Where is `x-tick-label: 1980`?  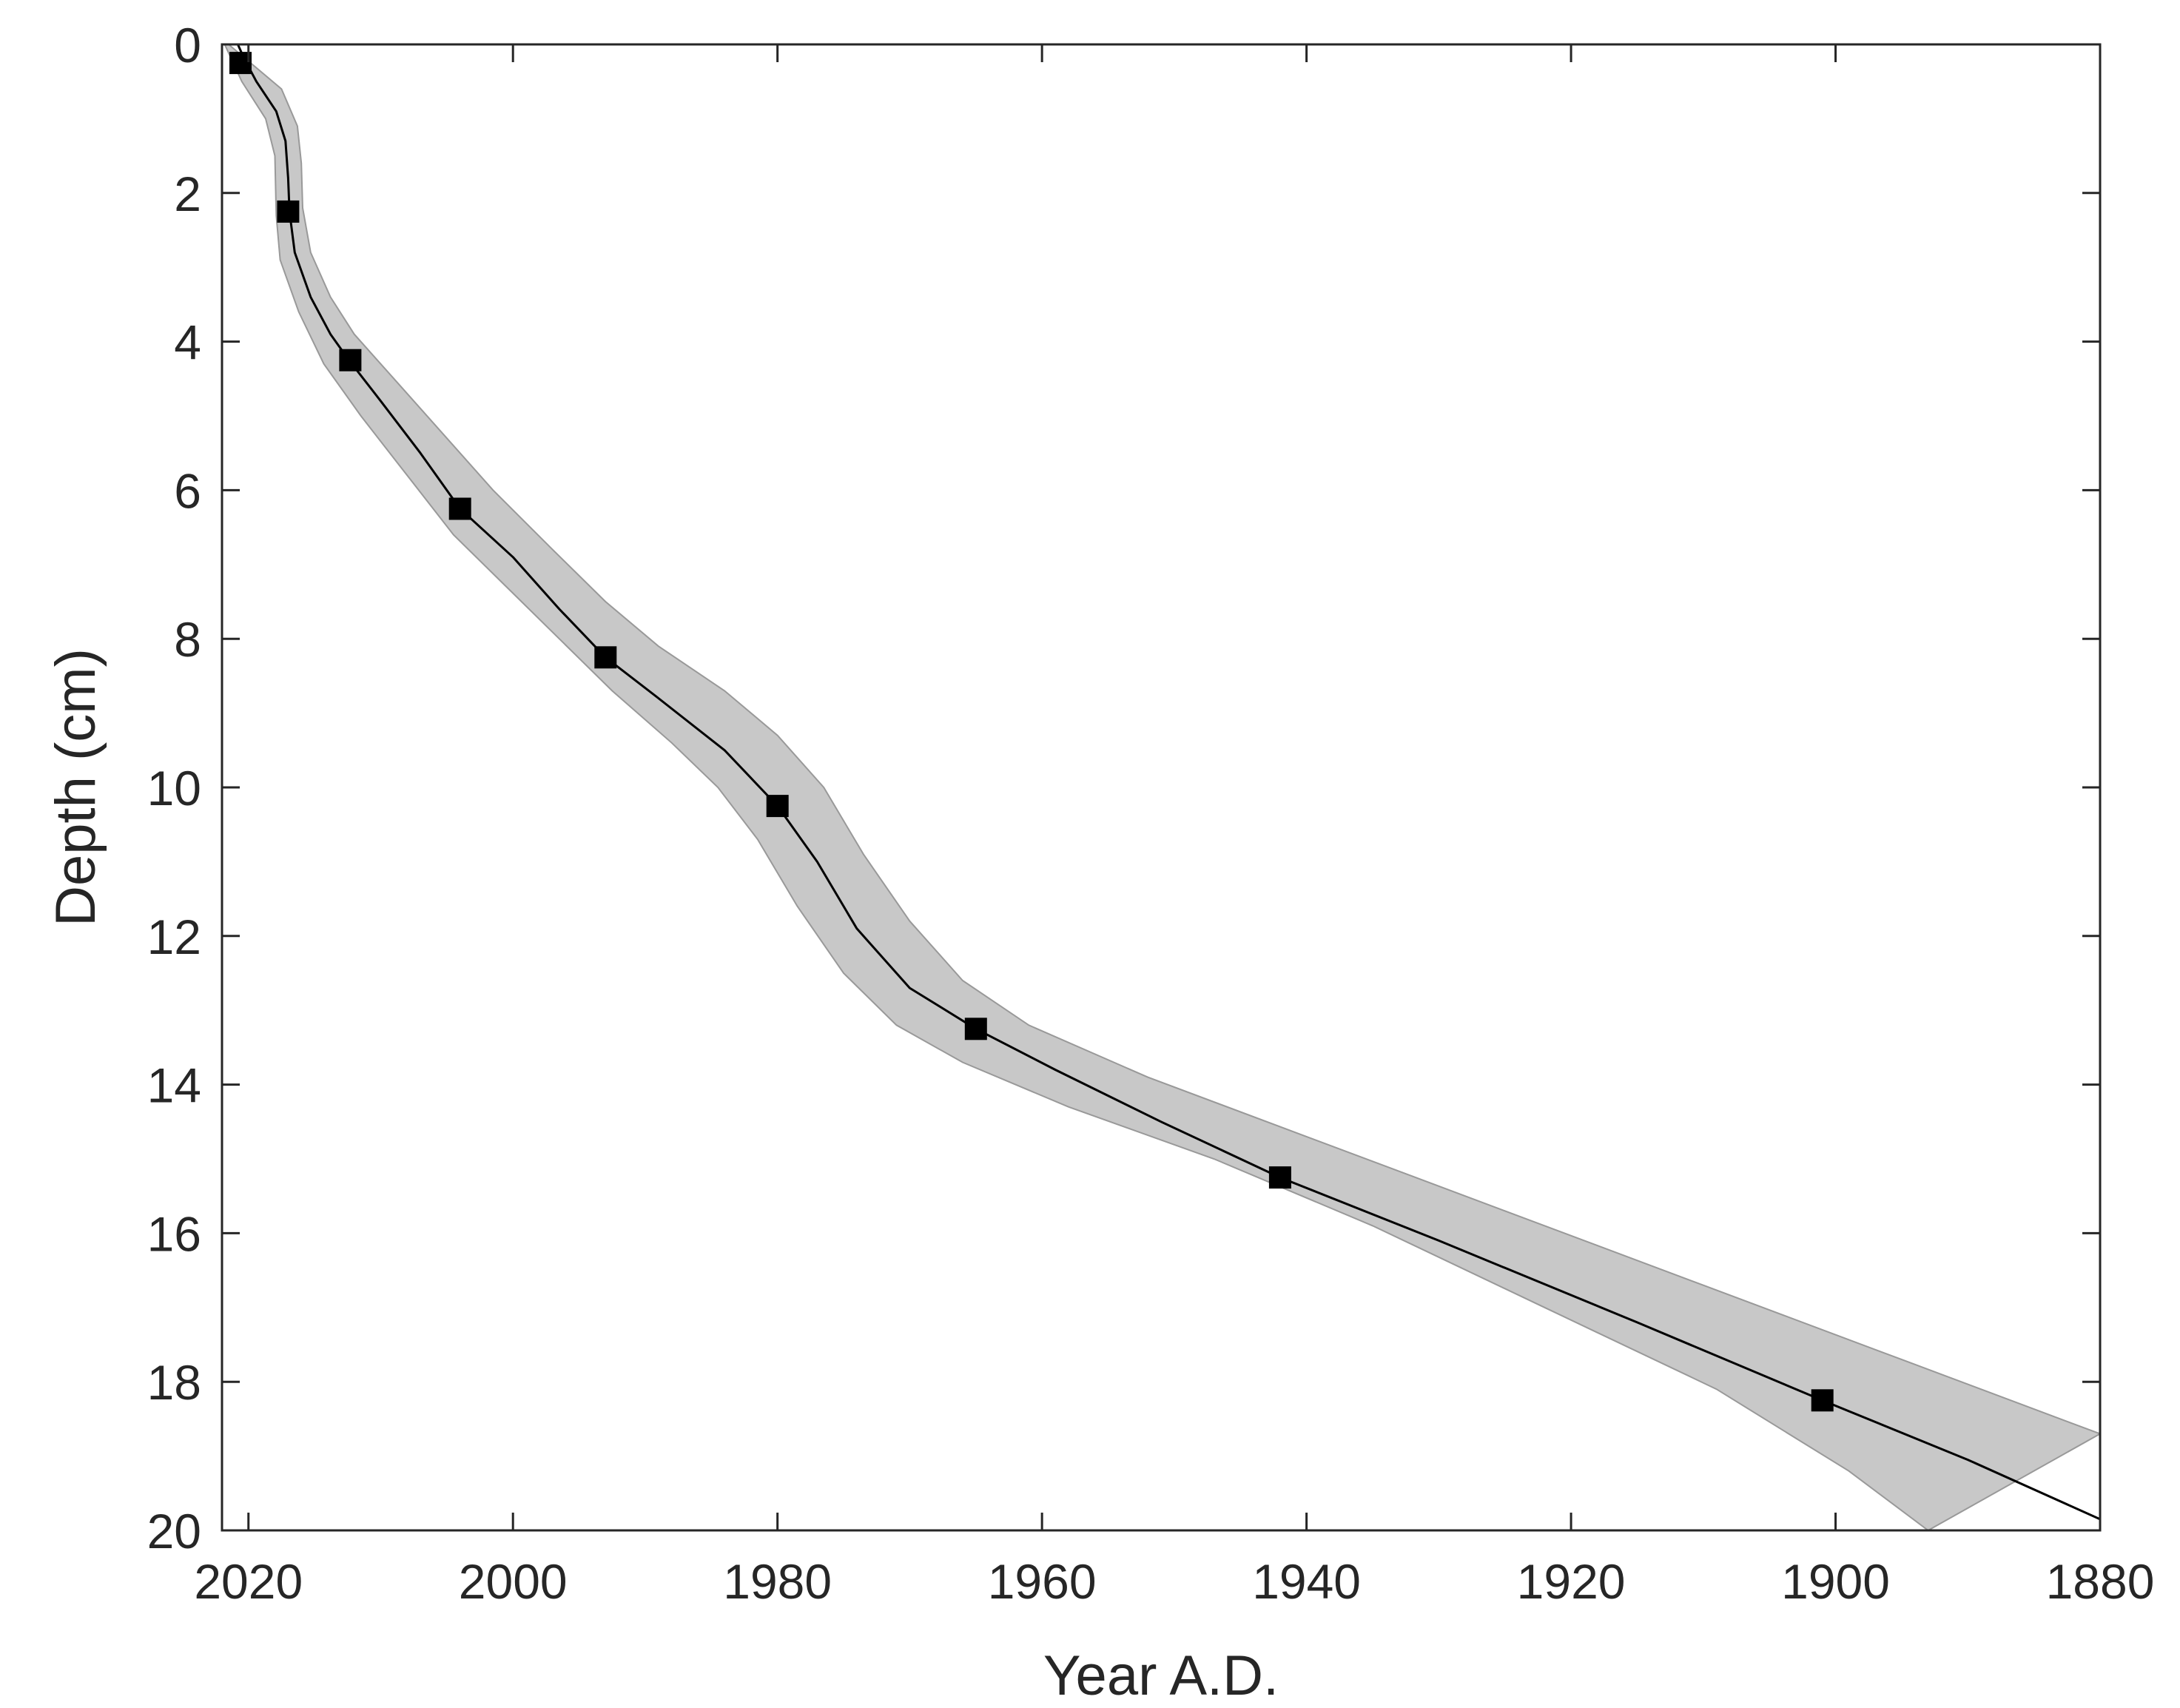
x-tick-label: 1980 is located at coordinates (778, 1581).